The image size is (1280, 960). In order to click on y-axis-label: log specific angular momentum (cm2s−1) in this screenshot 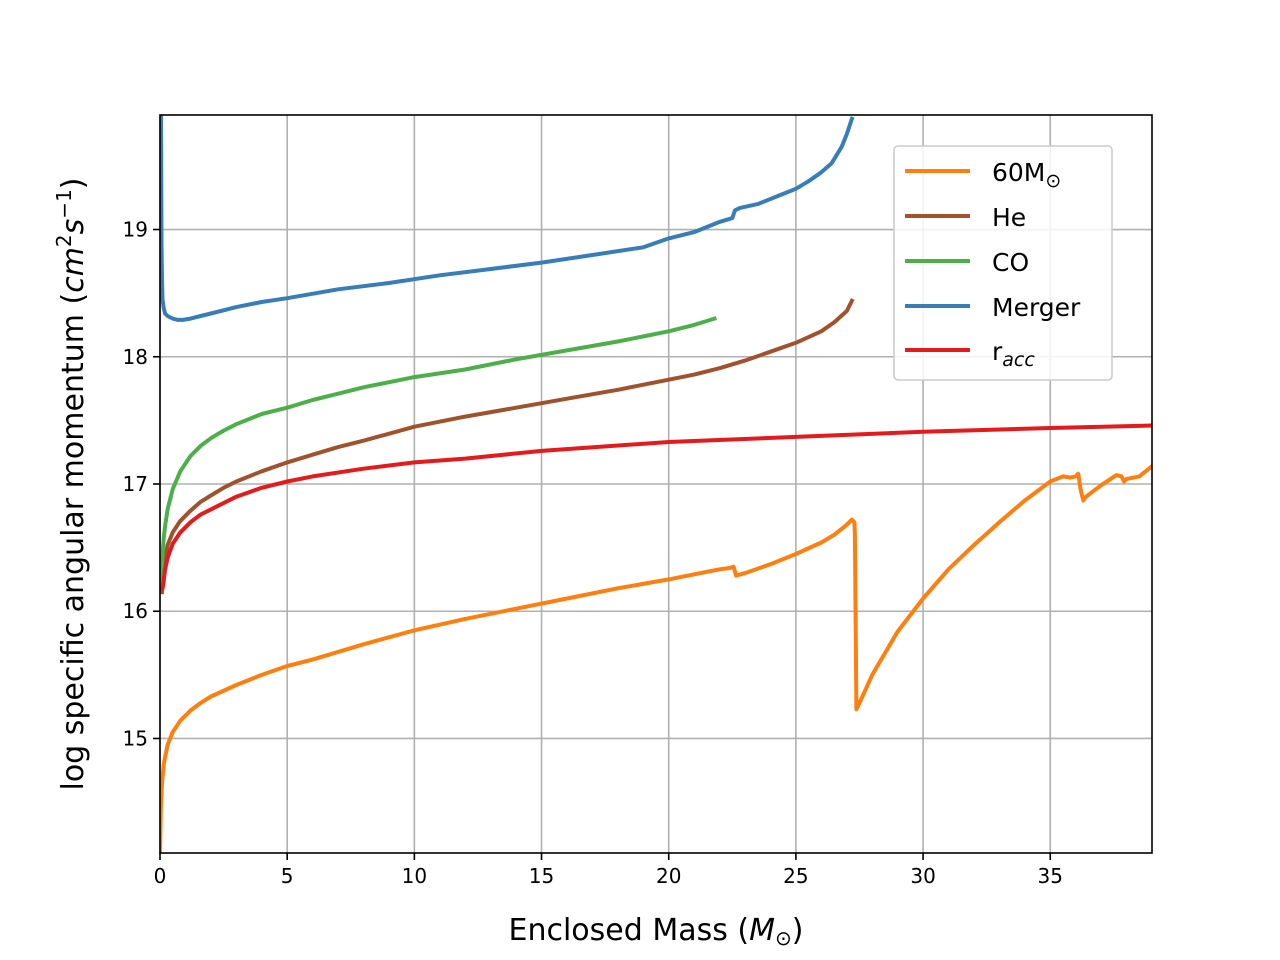, I will do `click(71, 483)`.